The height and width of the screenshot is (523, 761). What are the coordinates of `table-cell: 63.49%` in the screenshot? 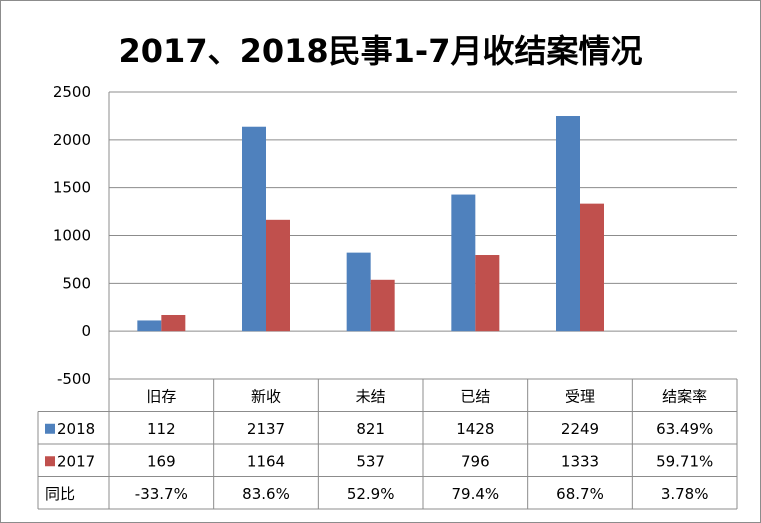 It's located at (684, 429).